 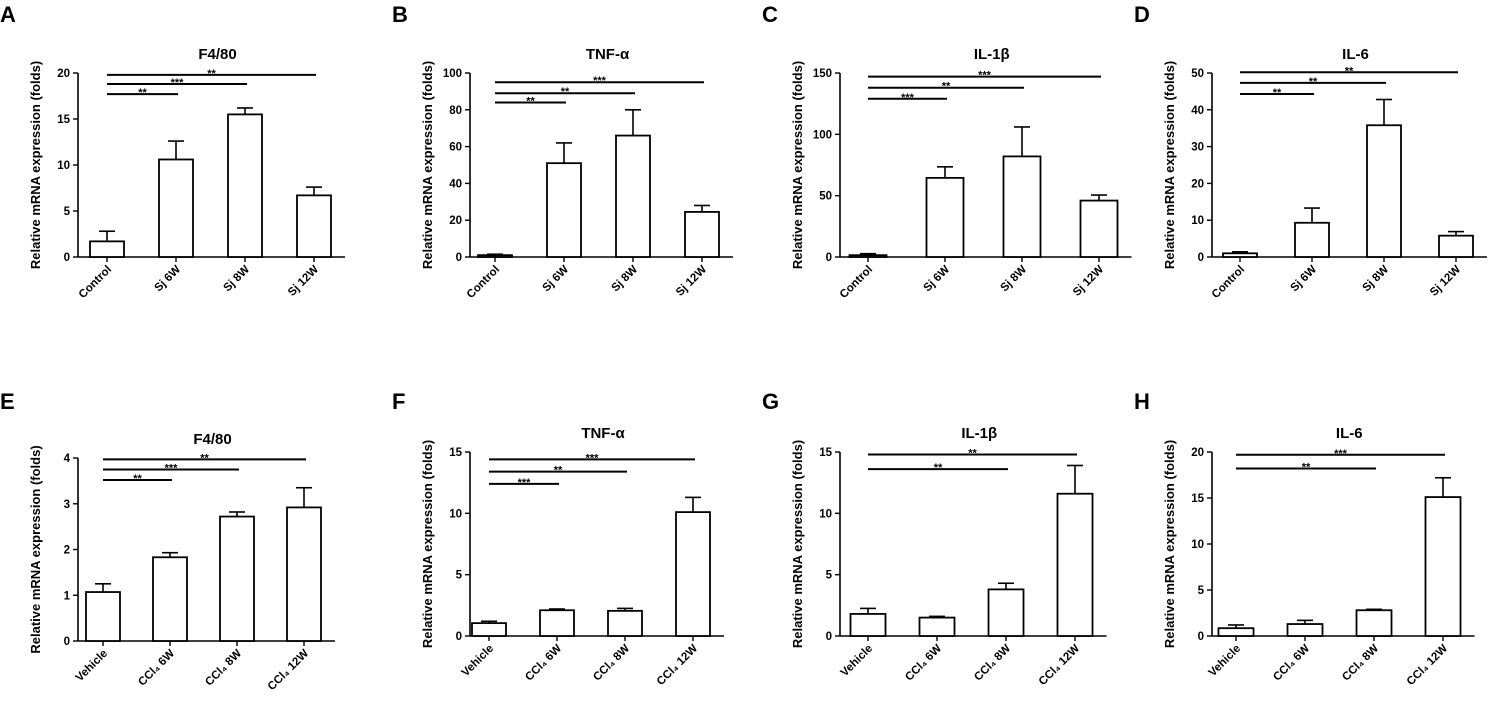 What do you see at coordinates (1197, 221) in the screenshot?
I see `y-tick-label-d-1: 10` at bounding box center [1197, 221].